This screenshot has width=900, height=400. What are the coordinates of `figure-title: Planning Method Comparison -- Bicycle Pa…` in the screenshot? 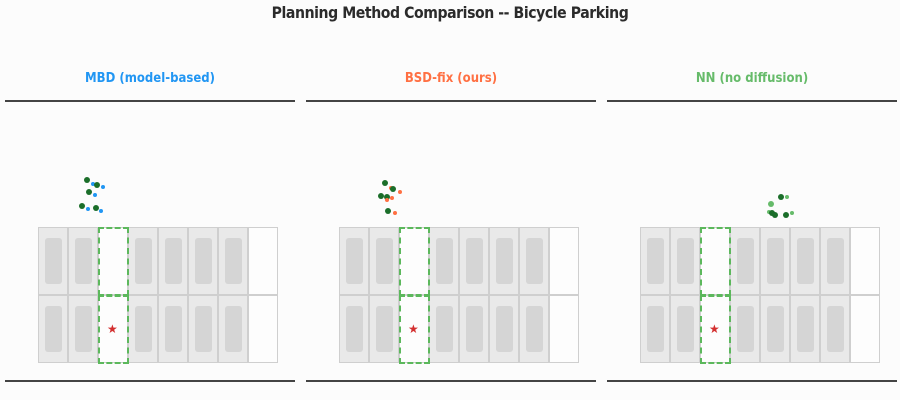 It's located at (450, 12).